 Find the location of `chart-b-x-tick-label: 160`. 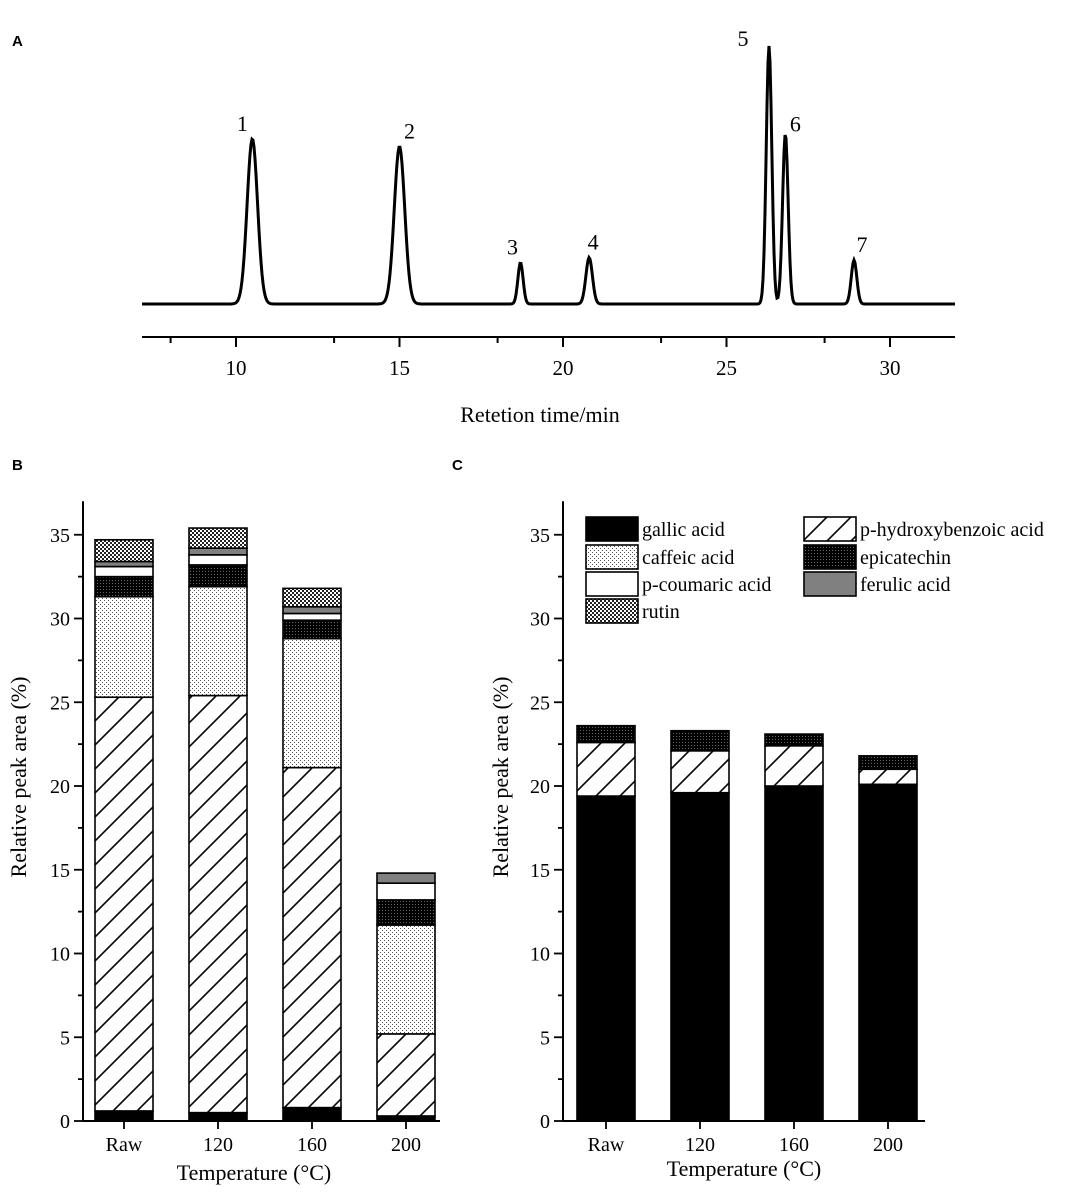

chart-b-x-tick-label: 160 is located at coordinates (312, 1145).